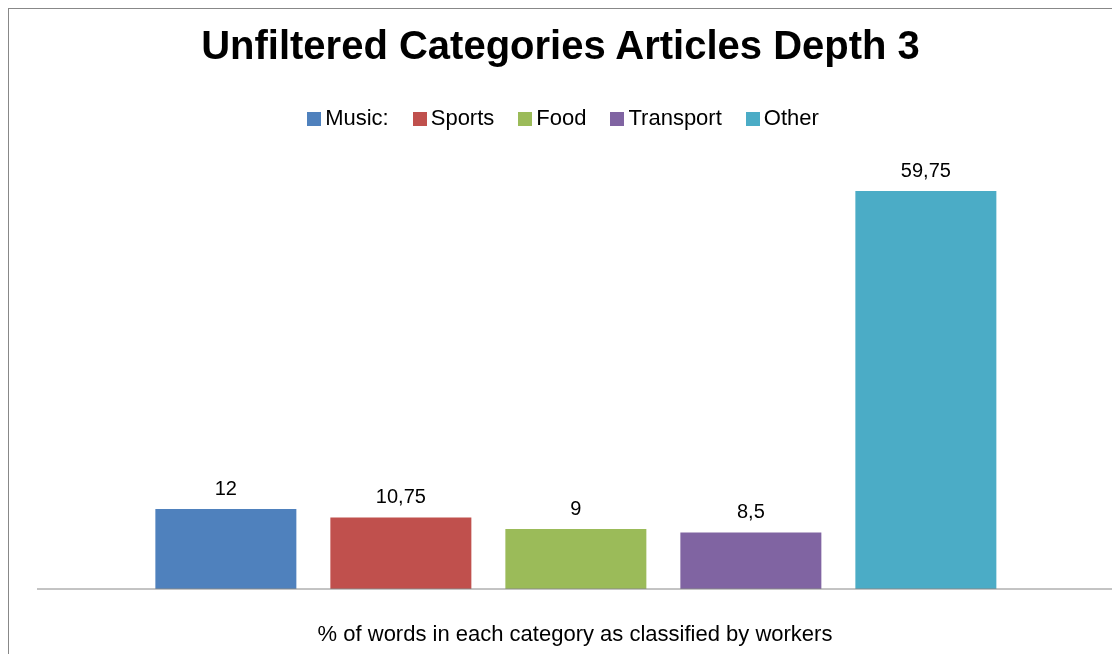 The image size is (1112, 654). Describe the element at coordinates (561, 117) in the screenshot. I see `legend-label: Food` at that location.